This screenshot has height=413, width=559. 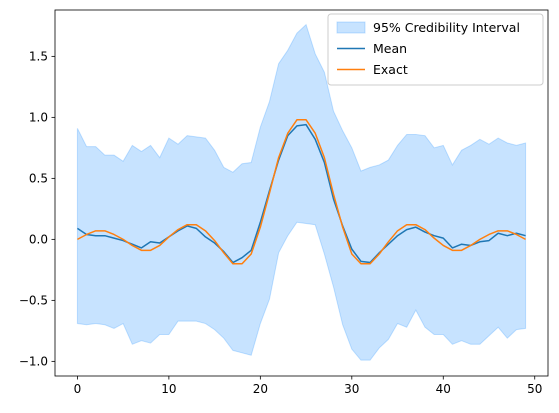 I want to click on x-tick-label: 20, so click(x=260, y=389).